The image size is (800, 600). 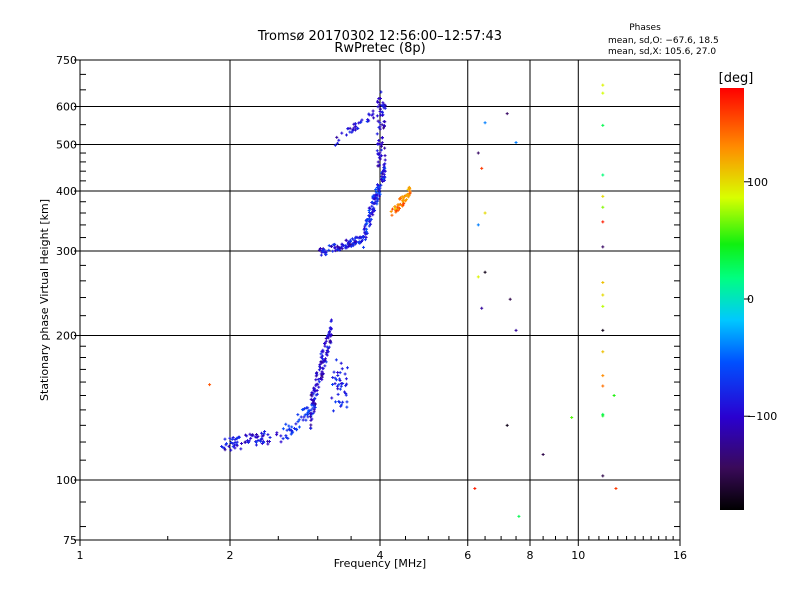 I want to click on y-tick-label: 500, so click(x=66, y=145).